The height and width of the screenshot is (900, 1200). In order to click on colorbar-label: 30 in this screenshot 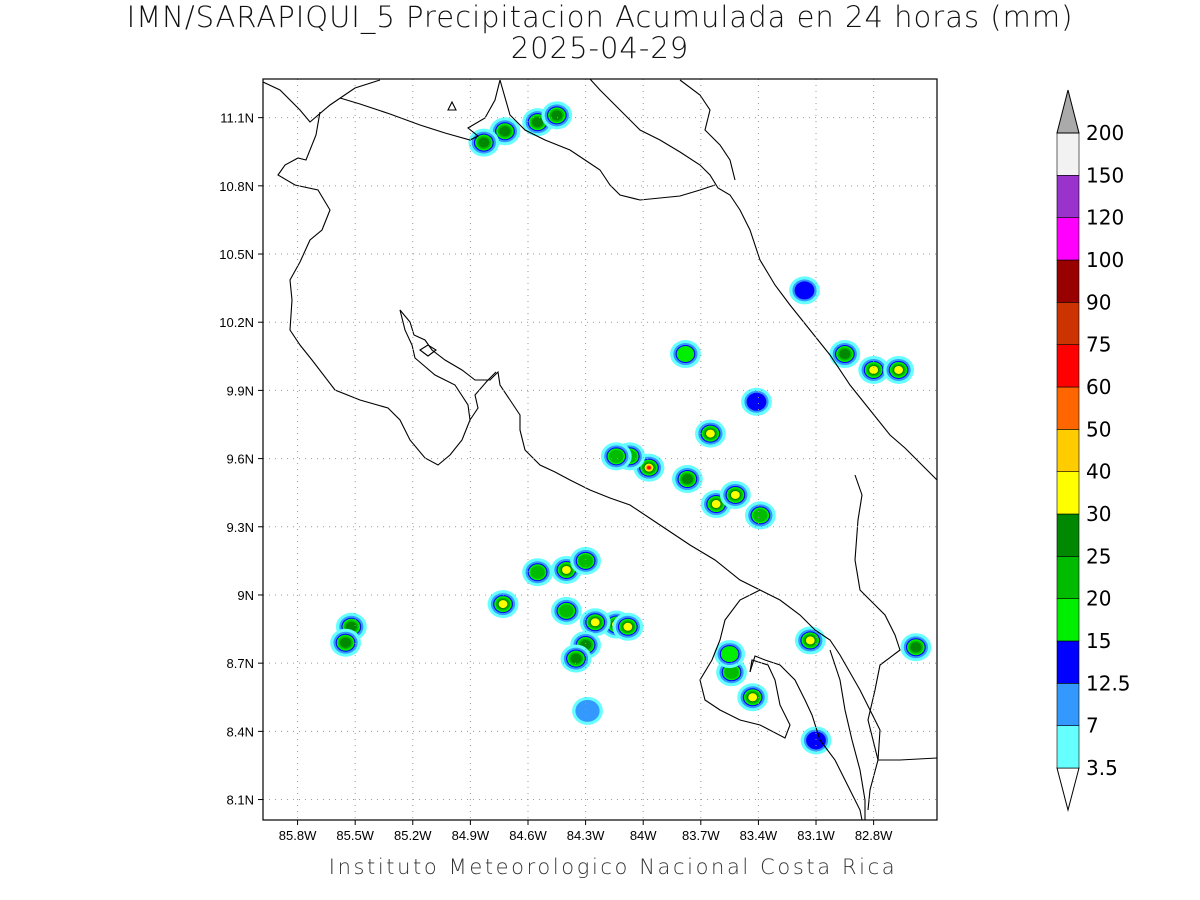, I will do `click(1098, 514)`.